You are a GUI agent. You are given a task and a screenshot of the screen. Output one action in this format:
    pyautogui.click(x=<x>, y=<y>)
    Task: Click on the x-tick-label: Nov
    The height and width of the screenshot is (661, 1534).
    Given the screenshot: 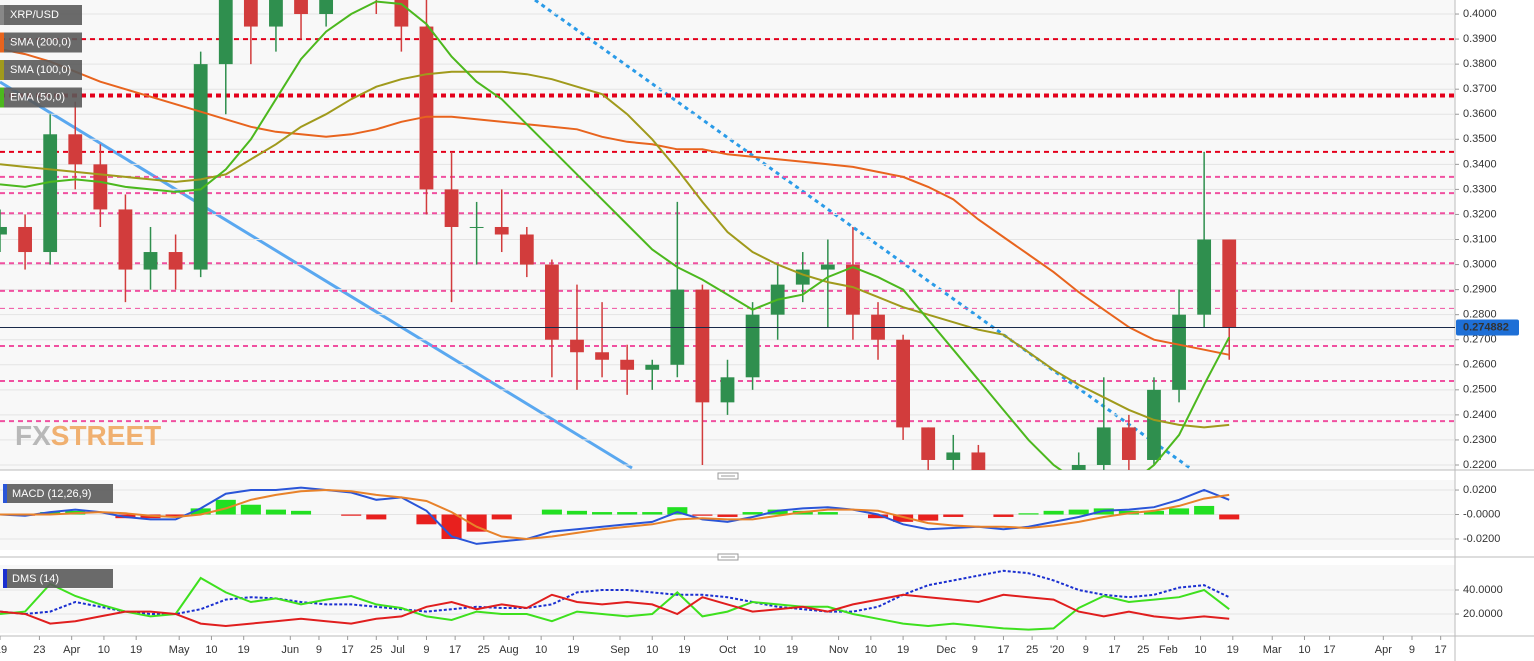 What is the action you would take?
    pyautogui.click(x=839, y=650)
    